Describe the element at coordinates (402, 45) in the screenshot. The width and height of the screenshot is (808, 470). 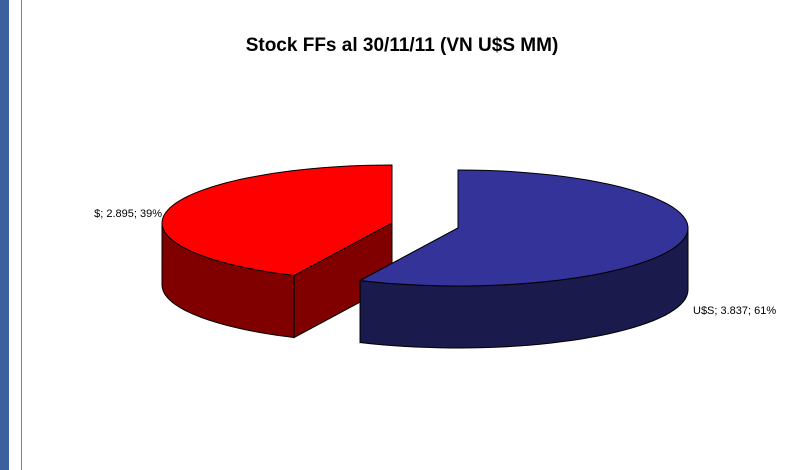
I see `chart-title: Stock FFs al 30/11/11 (VN U$S MM)` at that location.